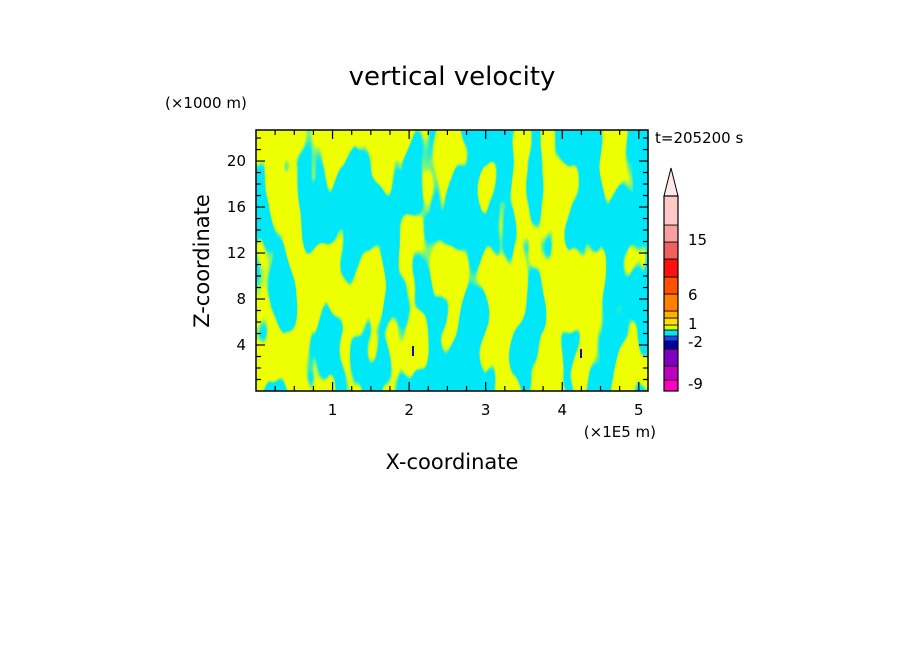 The image size is (904, 654). Describe the element at coordinates (699, 138) in the screenshot. I see `time-label: t=205200 s` at that location.